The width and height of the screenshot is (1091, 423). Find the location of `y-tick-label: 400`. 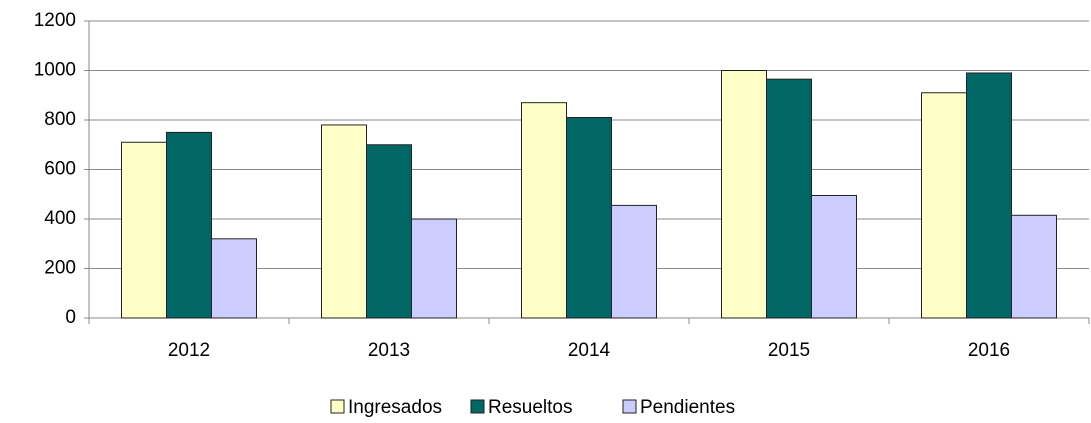

y-tick-label: 400 is located at coordinates (60, 218).